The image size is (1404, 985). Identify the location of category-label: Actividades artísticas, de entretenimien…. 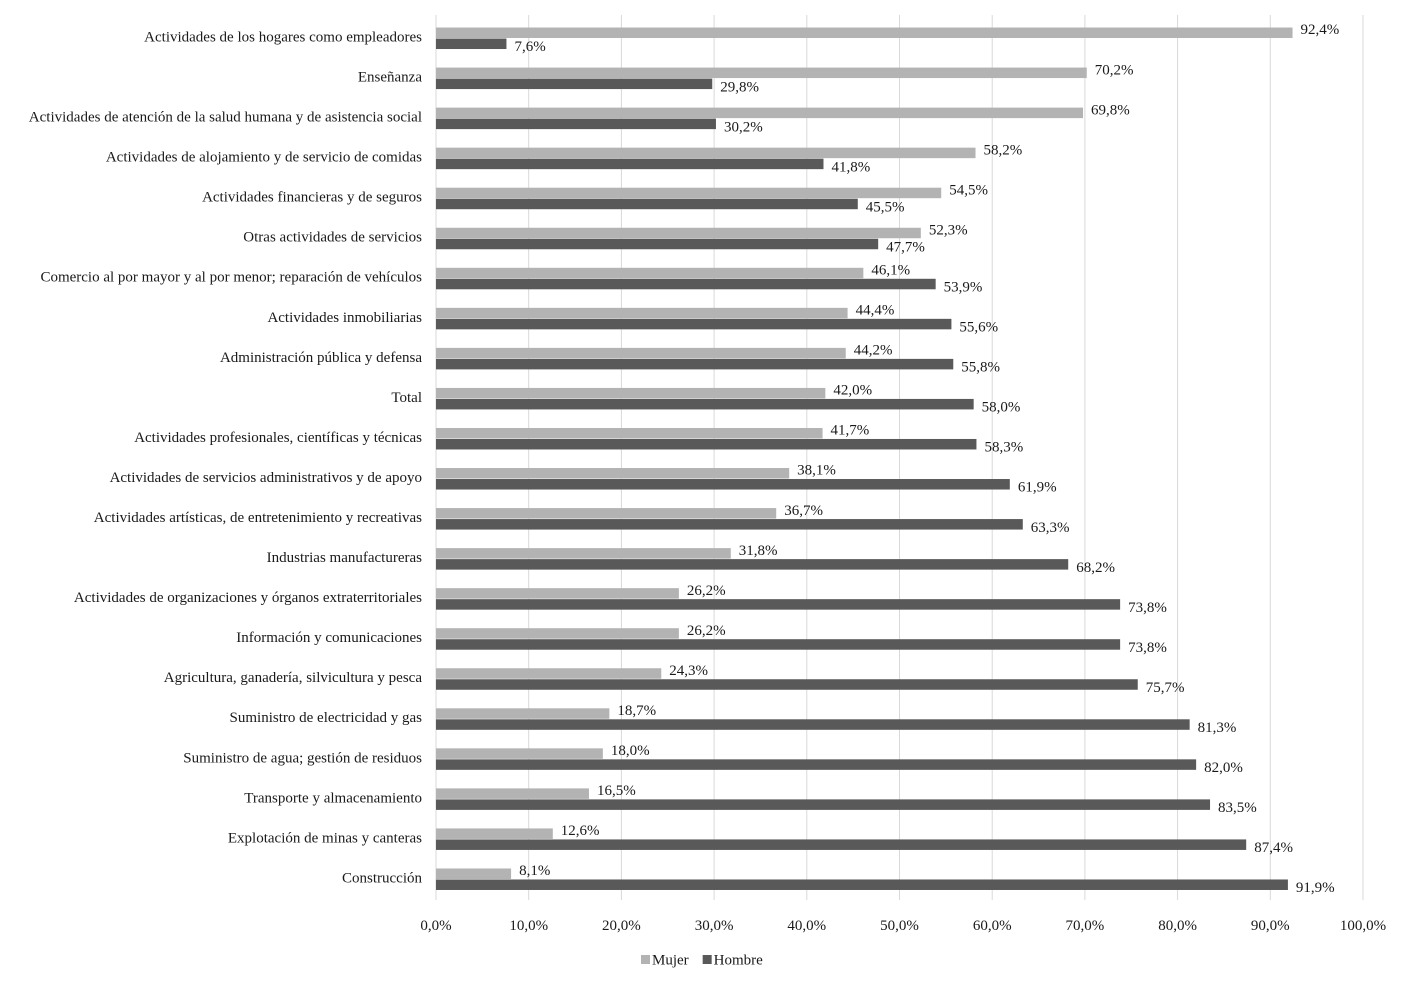
(258, 518).